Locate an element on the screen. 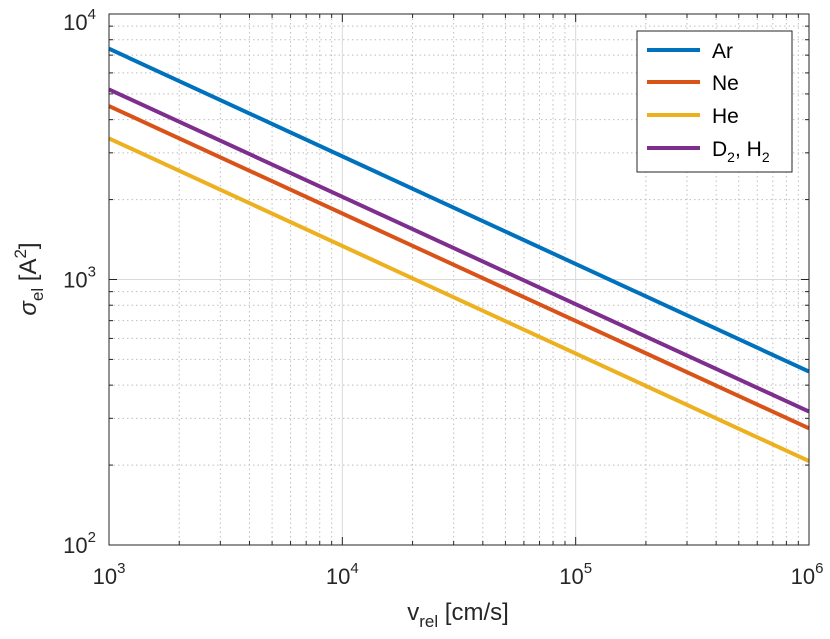 Image resolution: width=830 pixels, height=639 pixels. legend-label-he: He is located at coordinates (725, 116).